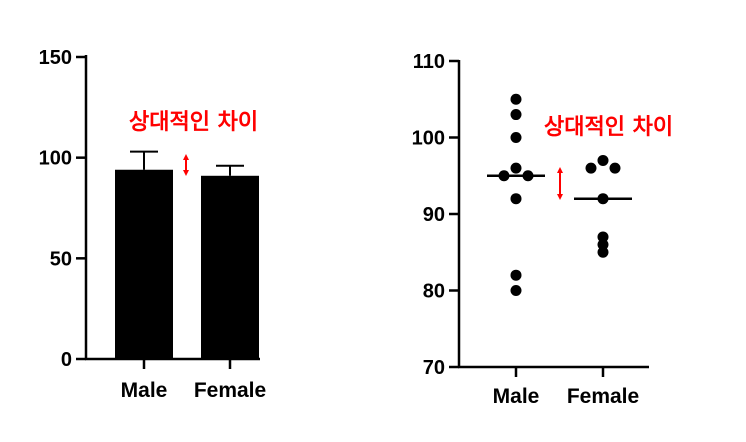 The width and height of the screenshot is (746, 442). I want to click on scatter-chart-marks, so click(559, 194).